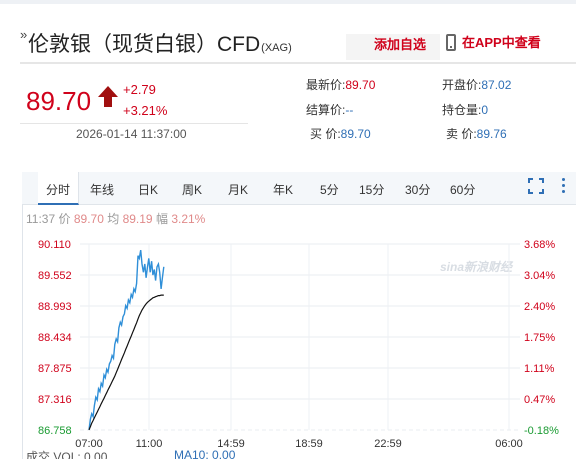 This screenshot has width=576, height=459. Describe the element at coordinates (55, 338) in the screenshot. I see `y-tick-label: 88.434` at that location.